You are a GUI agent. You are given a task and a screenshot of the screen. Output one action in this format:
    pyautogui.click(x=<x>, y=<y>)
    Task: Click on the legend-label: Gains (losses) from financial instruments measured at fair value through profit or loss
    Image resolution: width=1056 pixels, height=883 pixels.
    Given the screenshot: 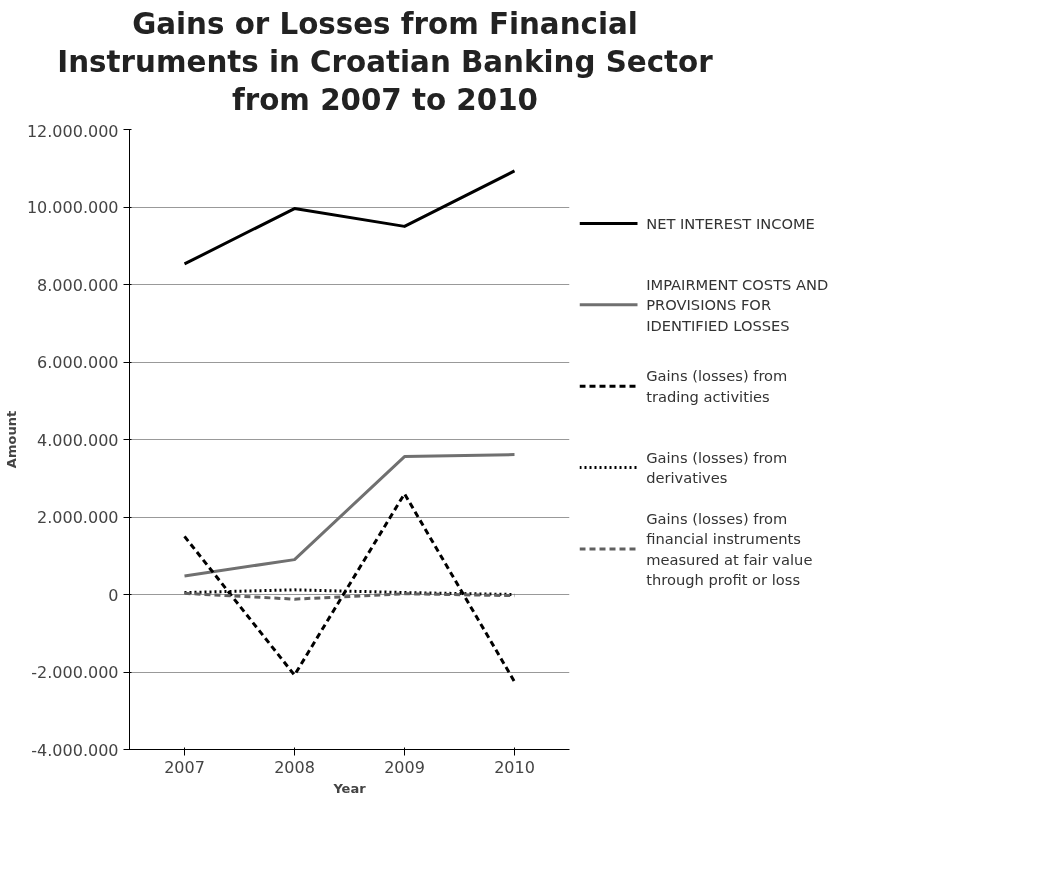 What is the action you would take?
    pyautogui.click(x=729, y=549)
    